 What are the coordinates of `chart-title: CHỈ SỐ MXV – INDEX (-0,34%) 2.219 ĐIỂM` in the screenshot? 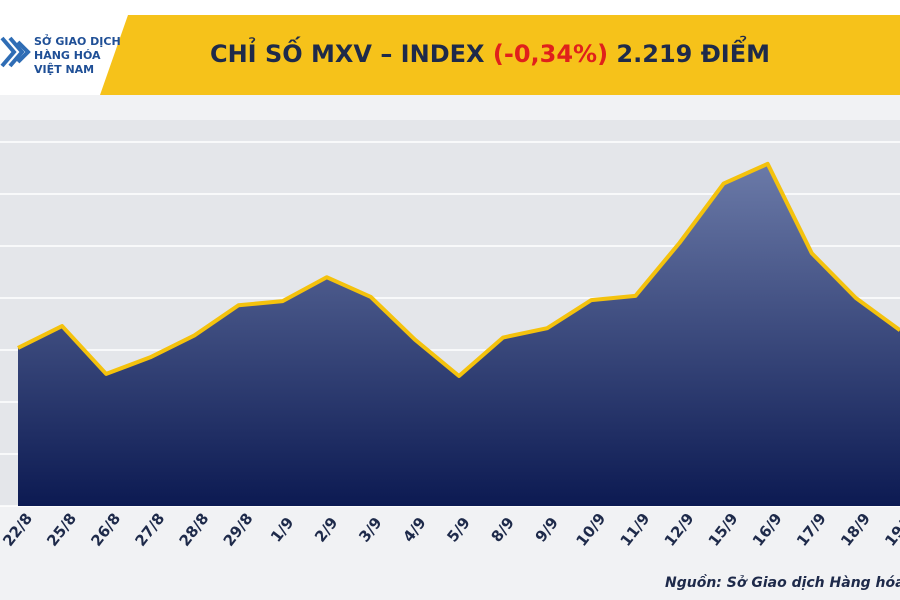 It's located at (490, 51).